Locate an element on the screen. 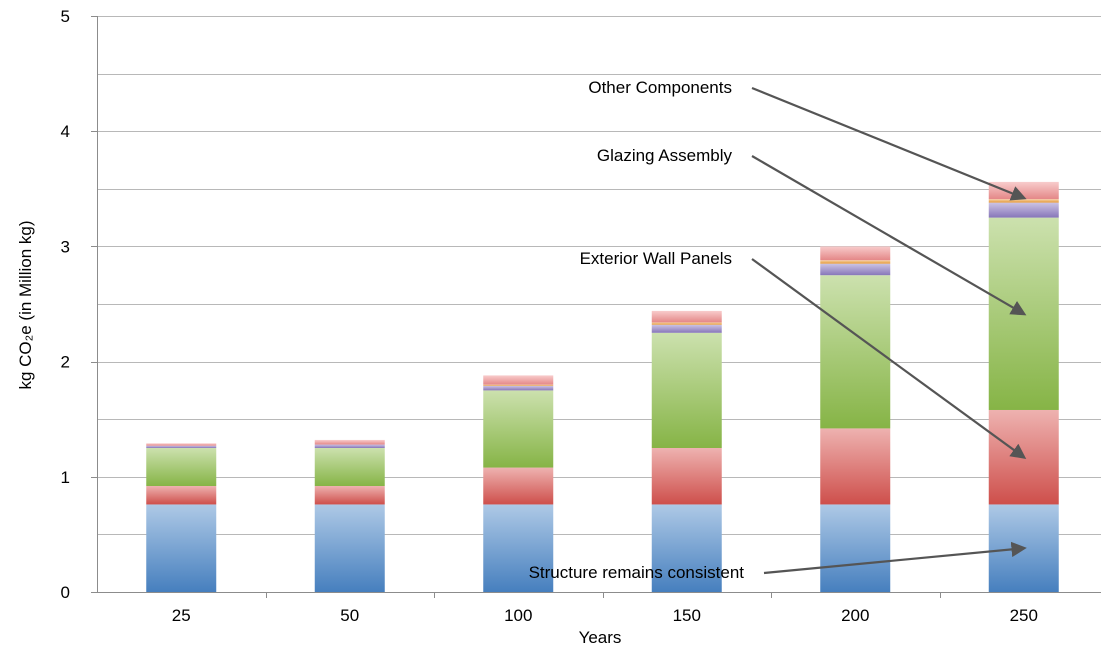  y-tick-label: 5 is located at coordinates (65, 16).